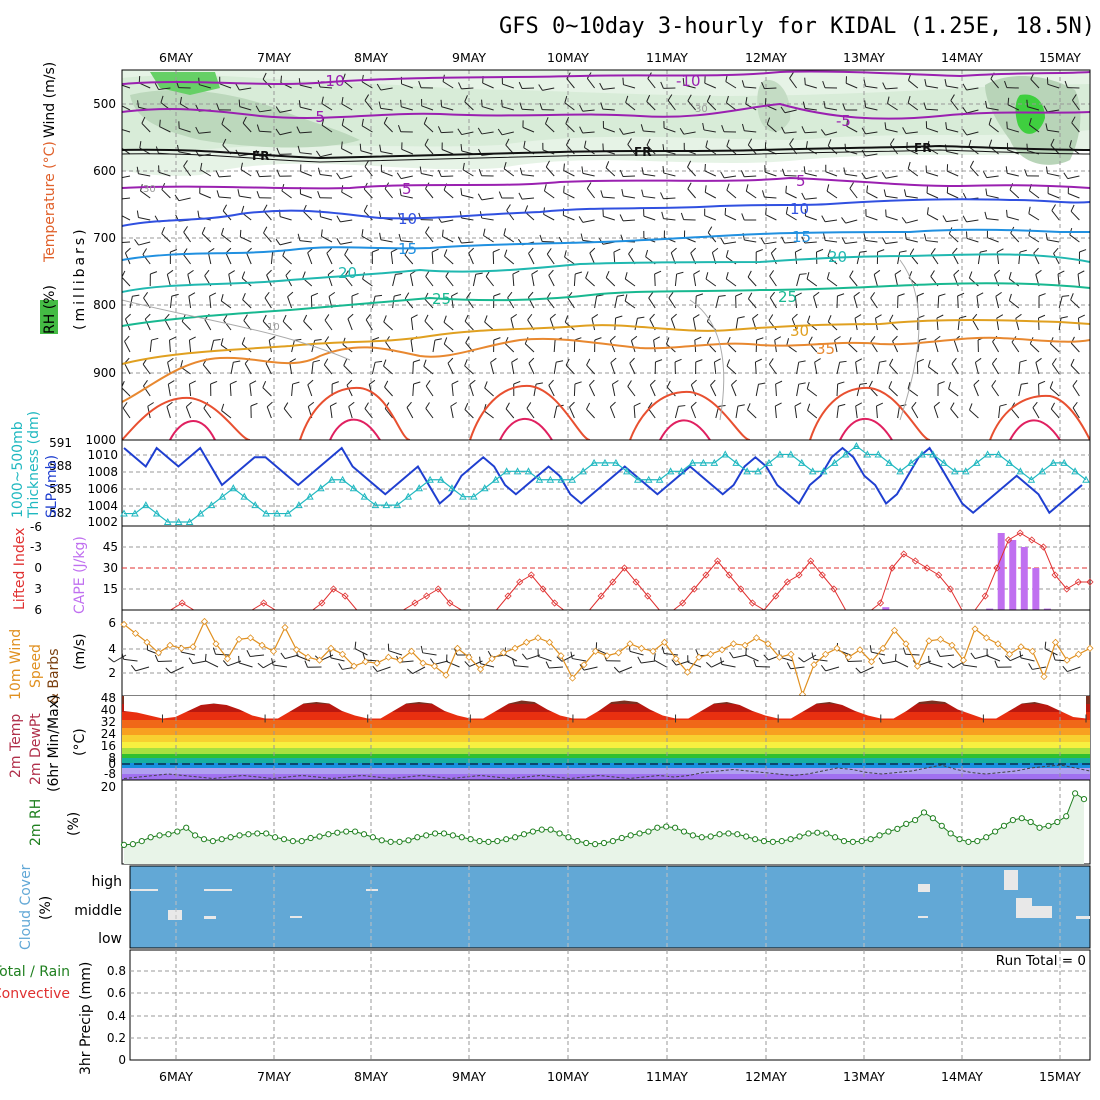 The image size is (1100, 1100). I want to click on barb-r13-c31, so click(755, 368).